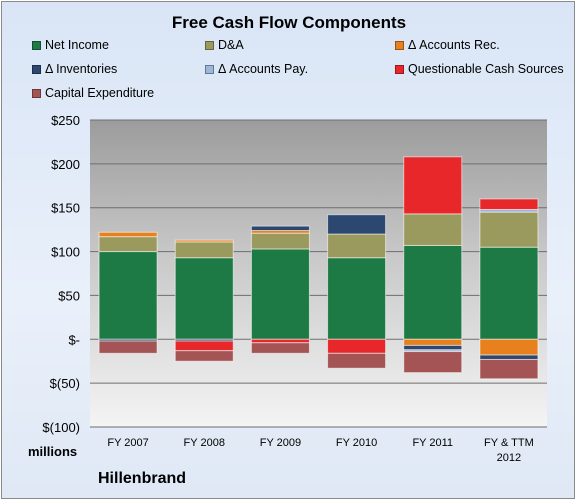  I want to click on legend-label: Questionable Cash Sources, so click(486, 69).